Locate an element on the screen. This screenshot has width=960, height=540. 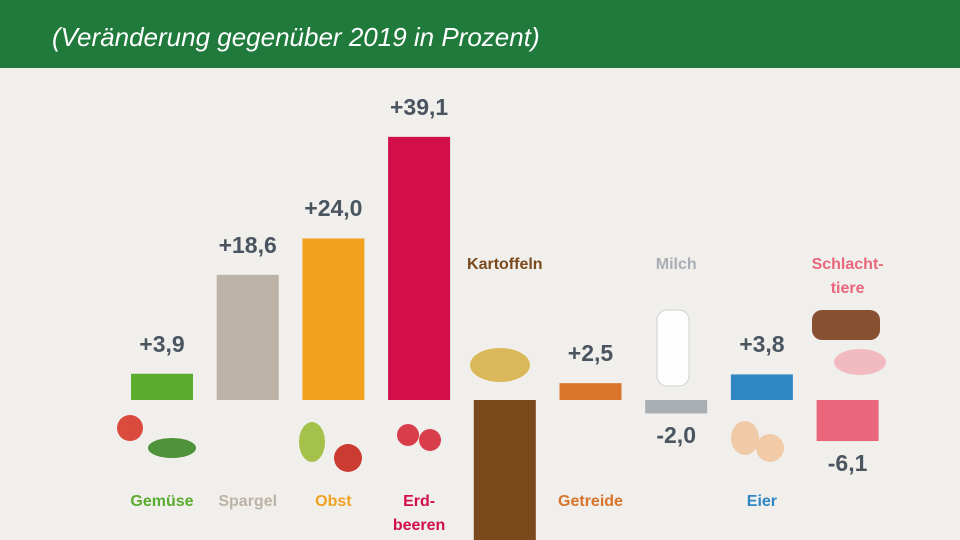
value-label: +18,6 is located at coordinates (247, 244).